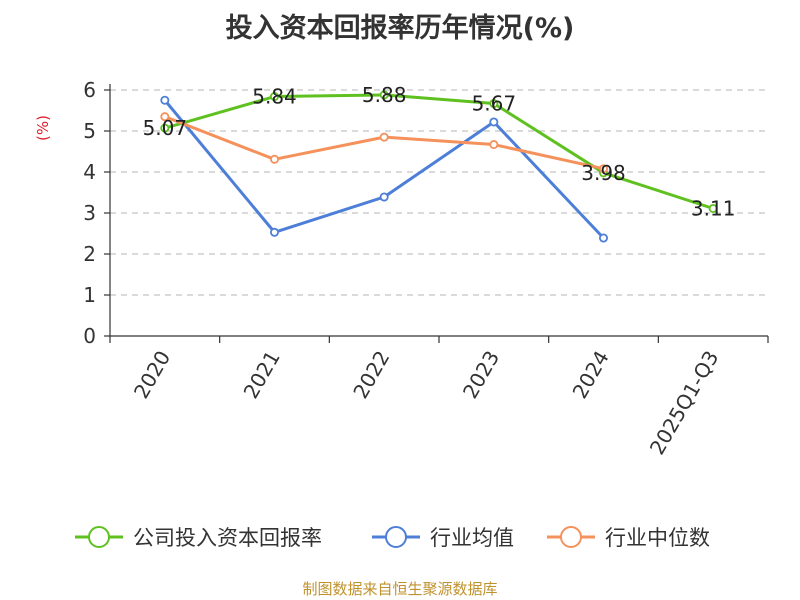 This screenshot has width=800, height=600. I want to click on source-note: 制图数据来自恒生聚源数据库, so click(400, 589).